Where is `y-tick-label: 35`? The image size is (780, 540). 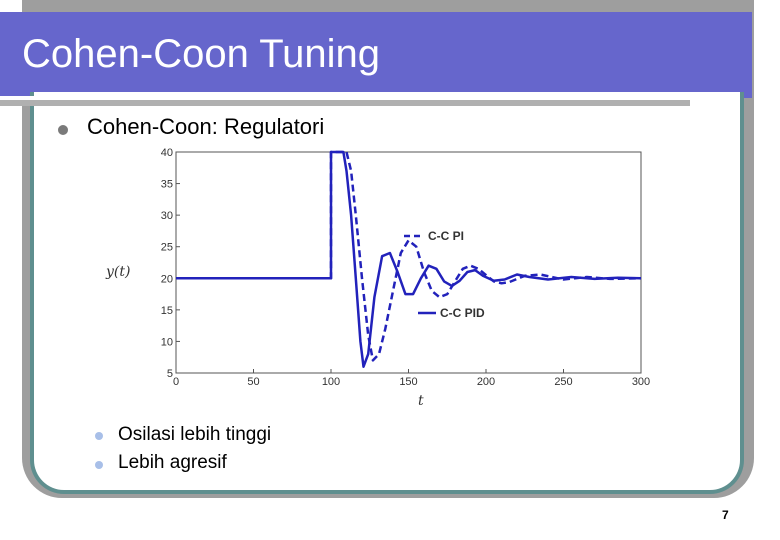 y-tick-label: 35 is located at coordinates (167, 185).